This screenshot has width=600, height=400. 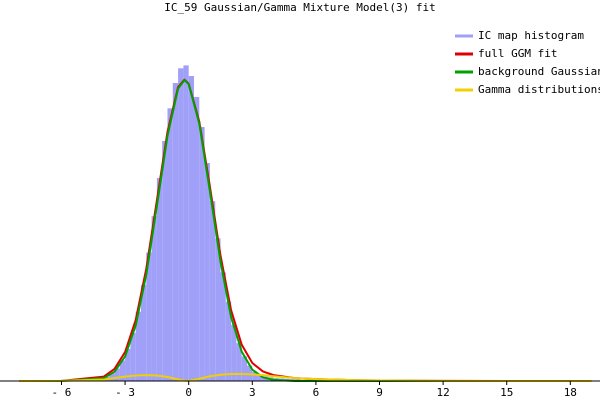 I want to click on x-tick-label: 0, so click(x=188, y=392).